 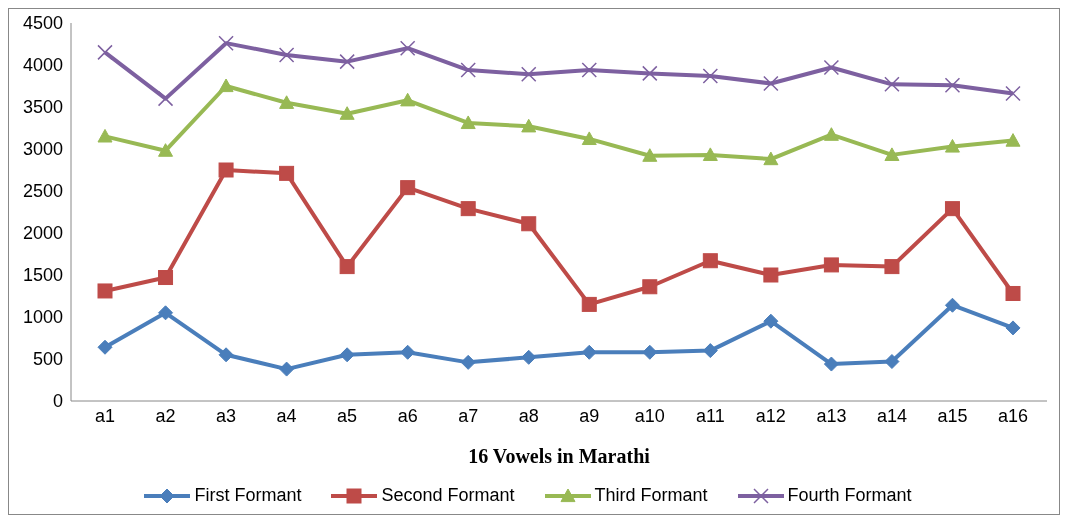 I want to click on x-tick-label: a6, so click(x=407, y=415).